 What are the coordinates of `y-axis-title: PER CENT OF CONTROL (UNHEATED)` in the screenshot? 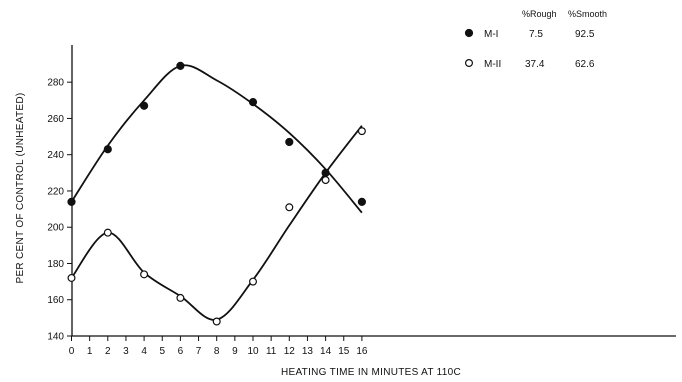 It's located at (20, 187).